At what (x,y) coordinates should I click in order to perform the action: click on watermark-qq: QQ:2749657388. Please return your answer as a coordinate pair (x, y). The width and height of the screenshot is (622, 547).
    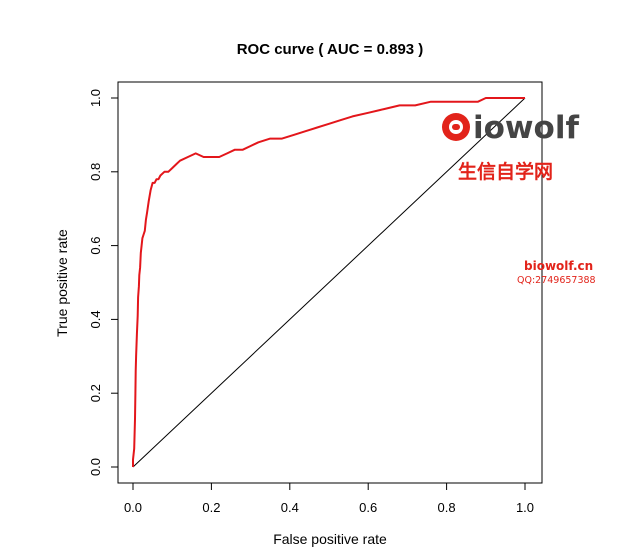
    Looking at the image, I should click on (556, 280).